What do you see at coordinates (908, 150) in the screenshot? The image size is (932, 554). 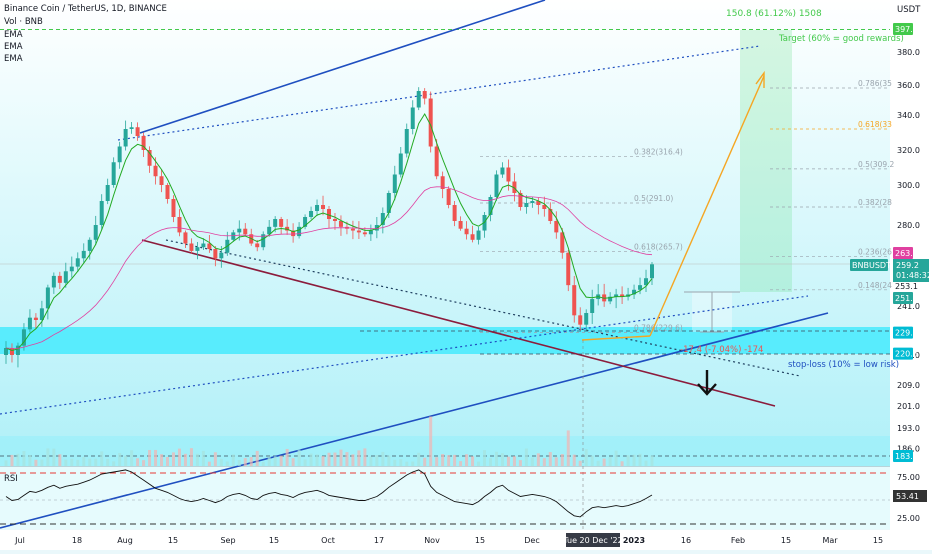 I see `price-tick: 320.0` at bounding box center [908, 150].